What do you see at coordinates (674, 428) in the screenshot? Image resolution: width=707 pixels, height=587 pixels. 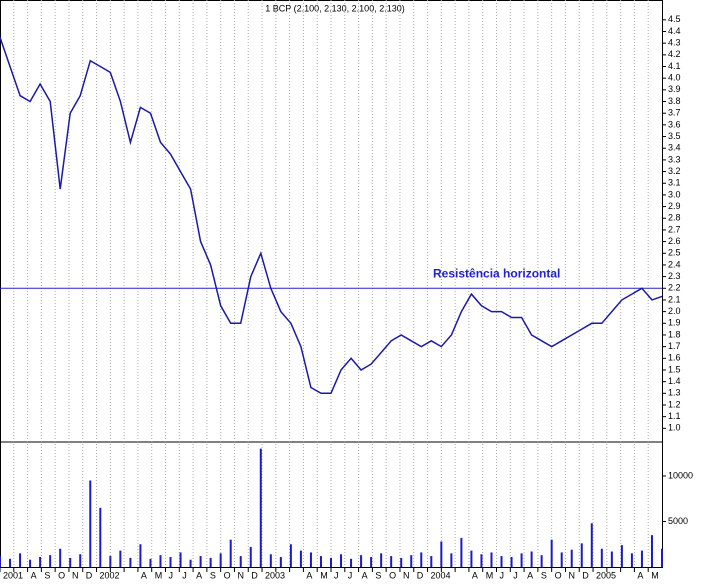 I see `y-tick-label: 1.0` at bounding box center [674, 428].